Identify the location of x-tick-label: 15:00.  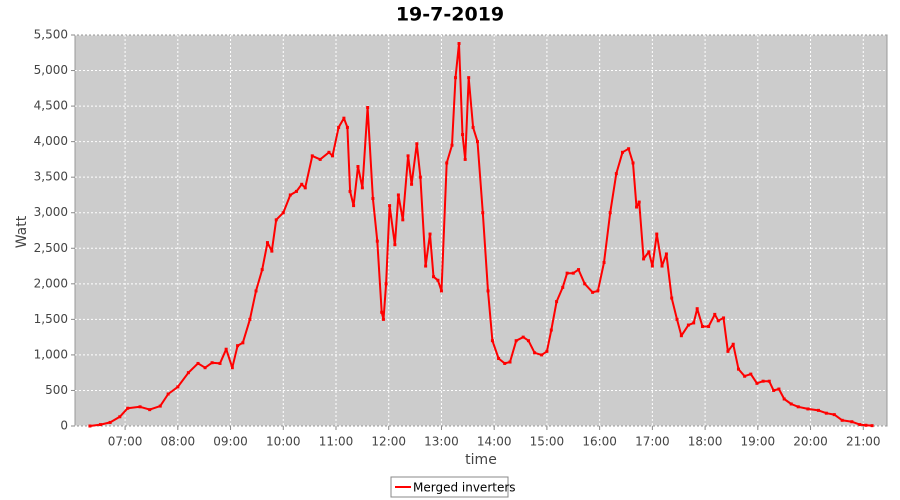
(547, 442).